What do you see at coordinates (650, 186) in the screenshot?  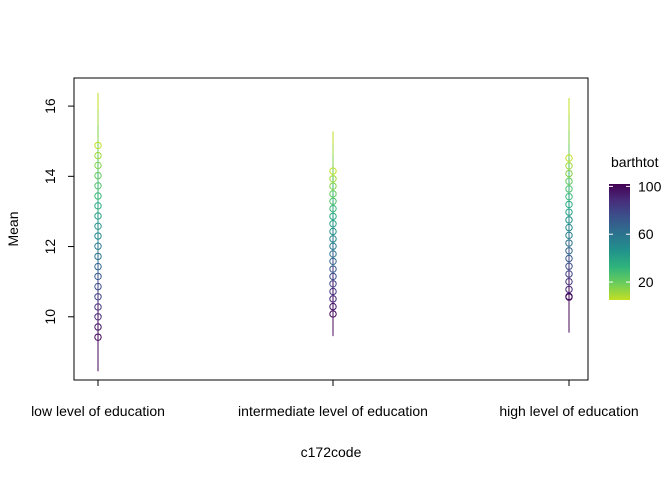 I see `legend-tick-label: 100` at bounding box center [650, 186].